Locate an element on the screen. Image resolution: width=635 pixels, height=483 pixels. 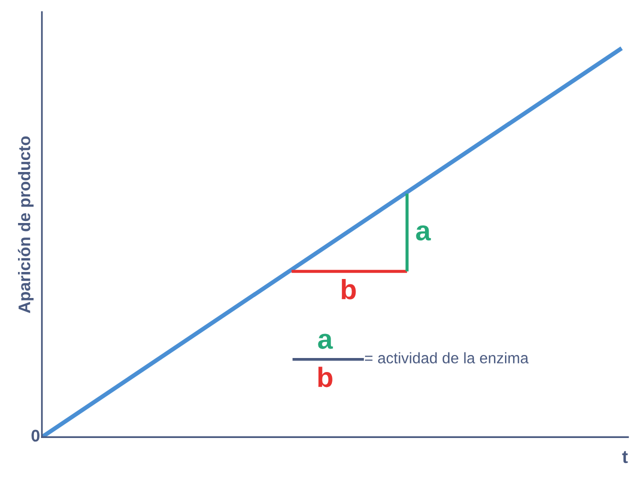
y-axis-title: Aparición de producto is located at coordinates (26, 225).